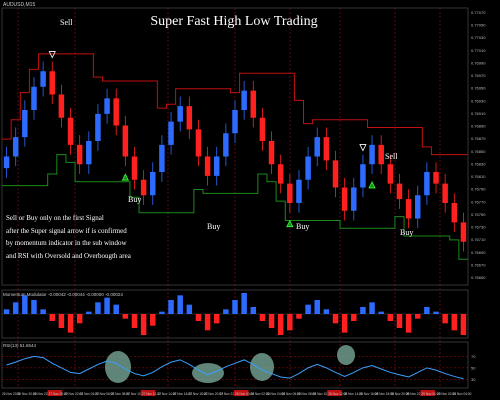  I want to click on price-axis-label: 0.76850, so click(478, 151).